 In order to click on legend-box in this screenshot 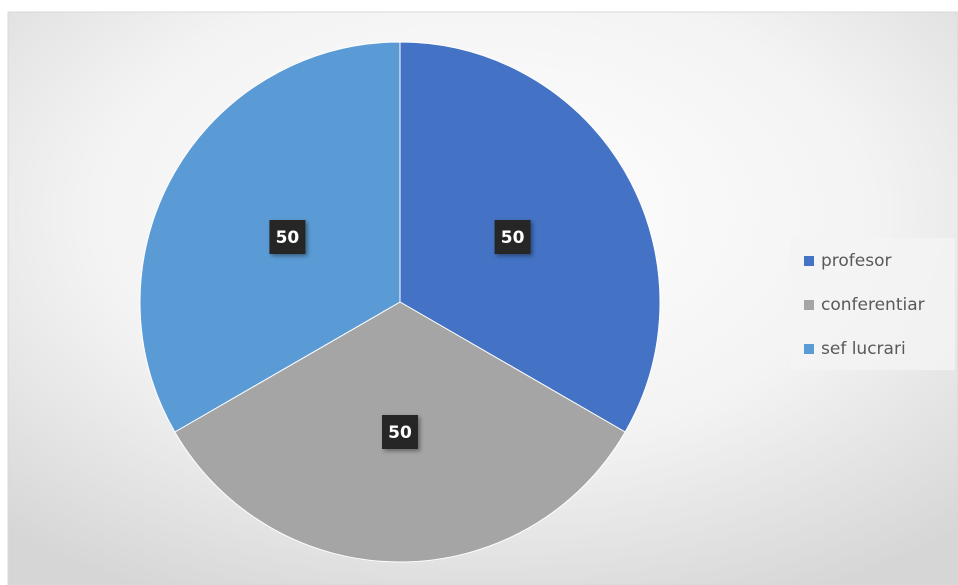, I will do `click(872, 304)`.